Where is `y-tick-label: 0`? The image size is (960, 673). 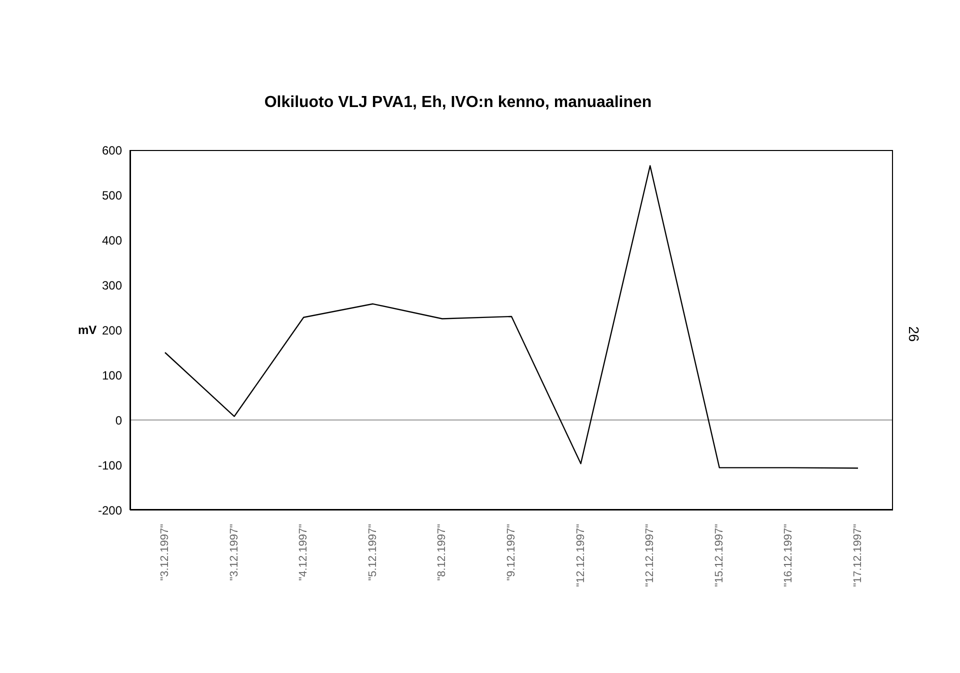 y-tick-label: 0 is located at coordinates (118, 420).